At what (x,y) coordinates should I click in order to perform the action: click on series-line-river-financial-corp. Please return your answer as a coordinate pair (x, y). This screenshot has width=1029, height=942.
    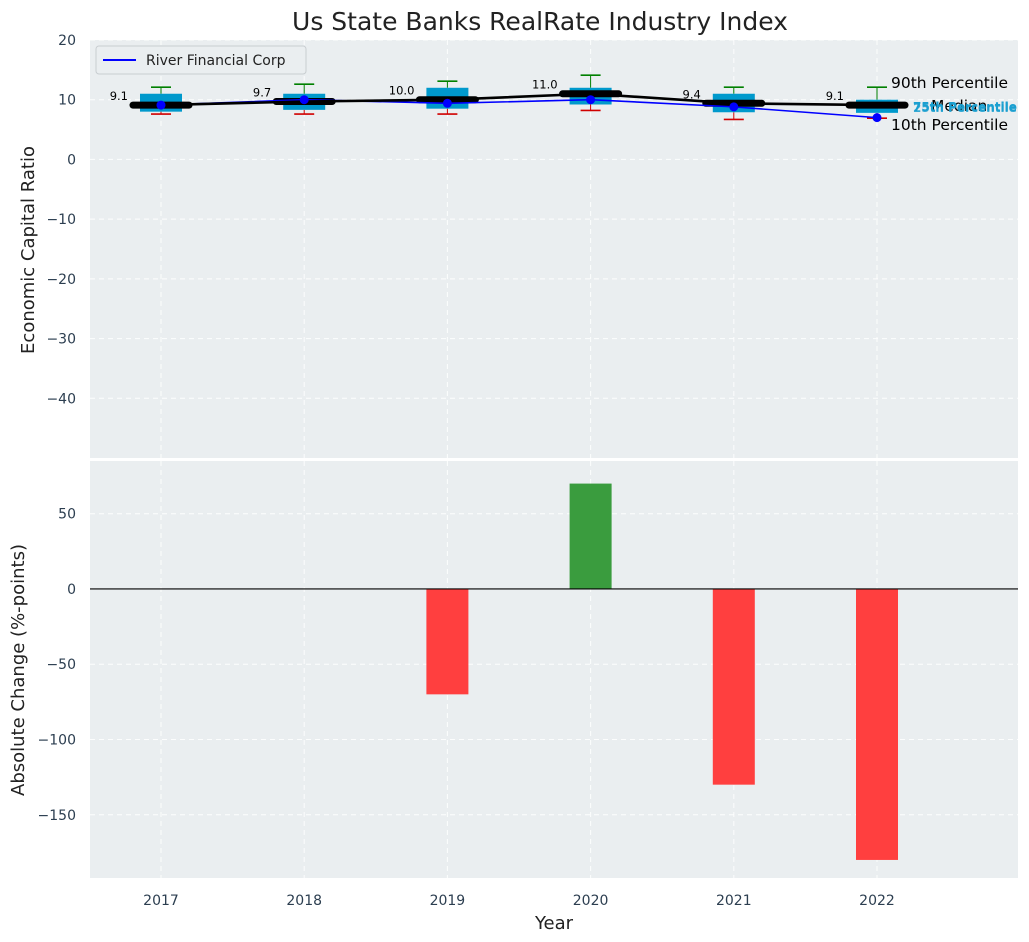
    Looking at the image, I should click on (519, 108).